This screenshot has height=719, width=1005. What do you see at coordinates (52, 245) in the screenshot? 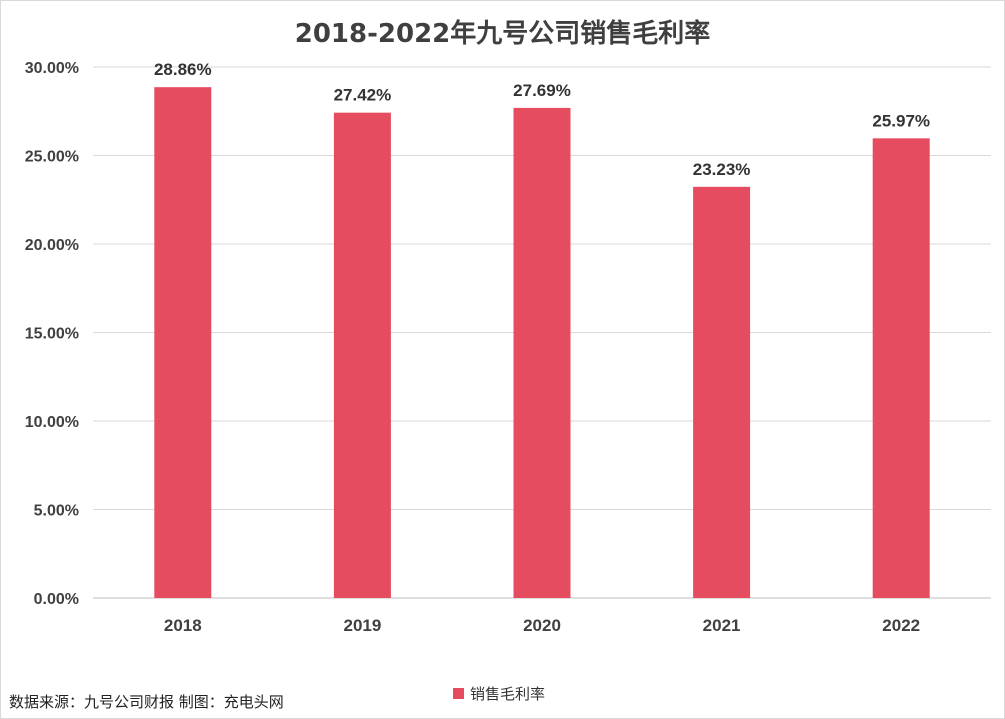
I see `y-tick-label: 20.00%` at bounding box center [52, 245].